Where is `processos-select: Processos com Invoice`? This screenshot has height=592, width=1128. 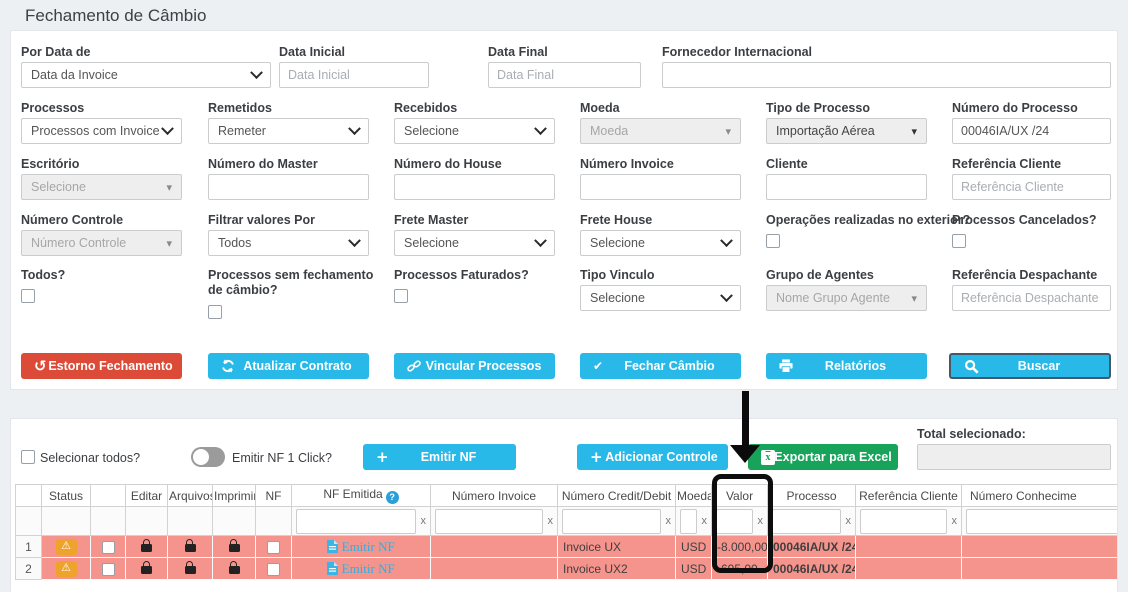
processos-select: Processos com Invoice is located at coordinates (101, 131).